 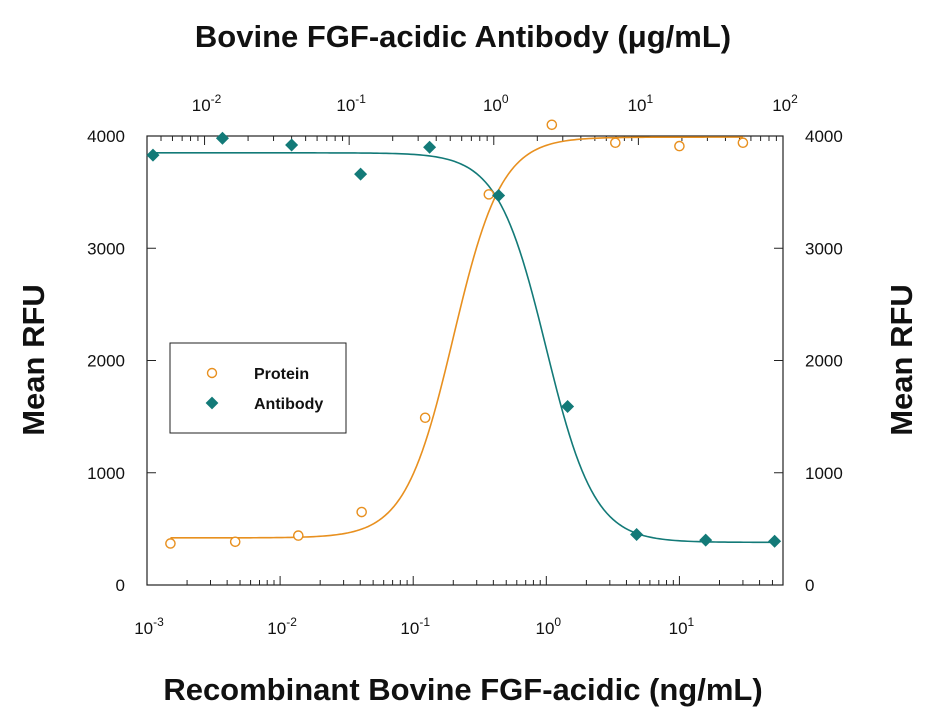 What do you see at coordinates (281, 374) in the screenshot?
I see `legend-protein-label: Protein` at bounding box center [281, 374].